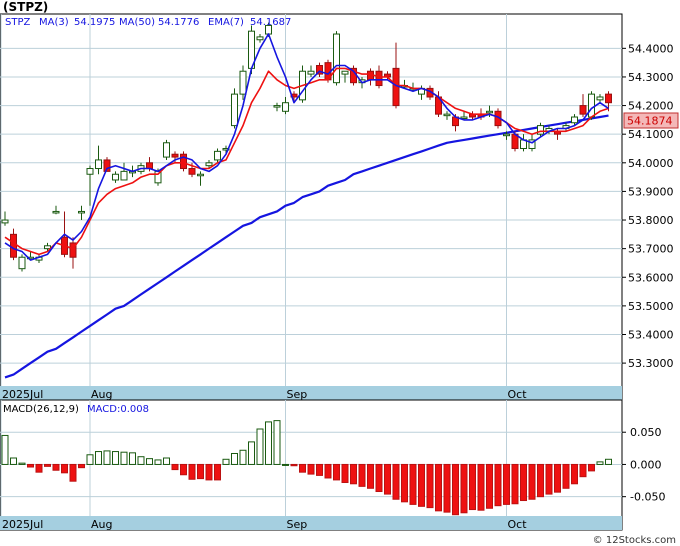 The height and width of the screenshot is (546, 680). Describe the element at coordinates (647, 497) in the screenshot. I see `macd-y-tick-label: -0.050` at that location.